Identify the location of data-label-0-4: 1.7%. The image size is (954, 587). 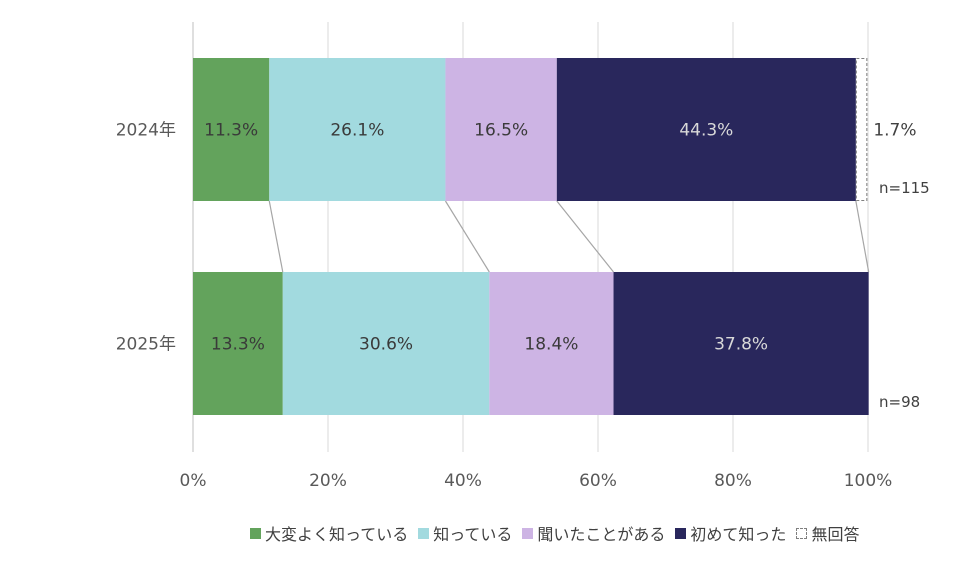
(894, 131).